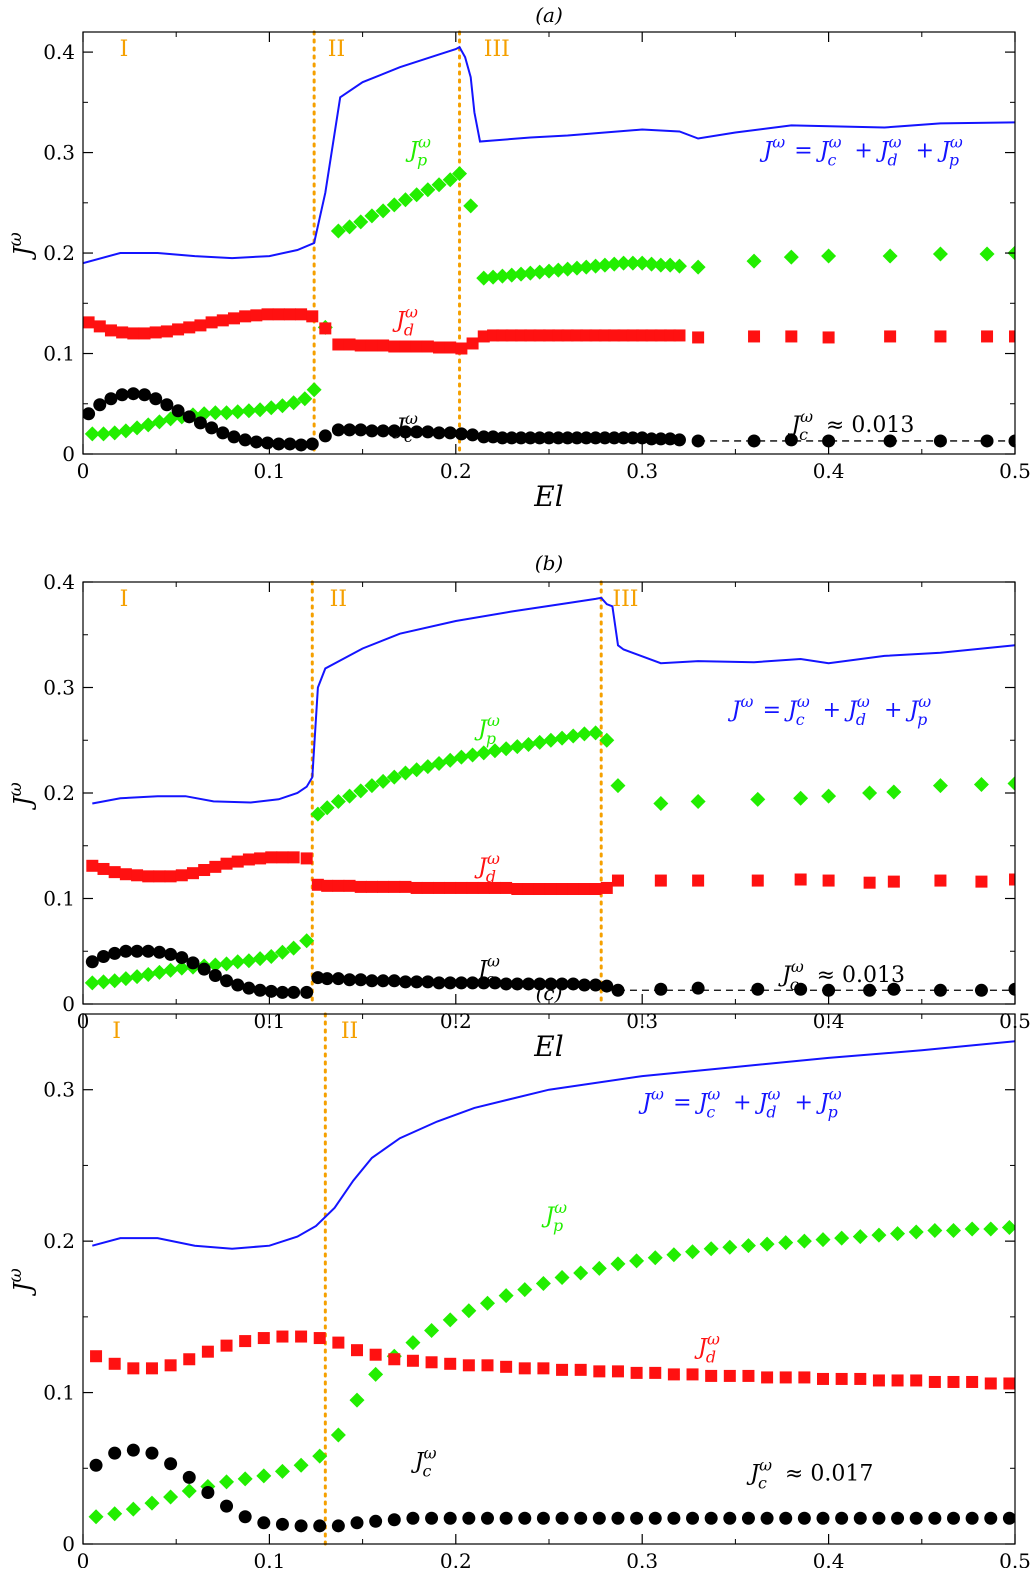 This screenshot has width=1036, height=1572. What do you see at coordinates (59, 153) in the screenshot?
I see `y-tick-label: 0.3` at bounding box center [59, 153].